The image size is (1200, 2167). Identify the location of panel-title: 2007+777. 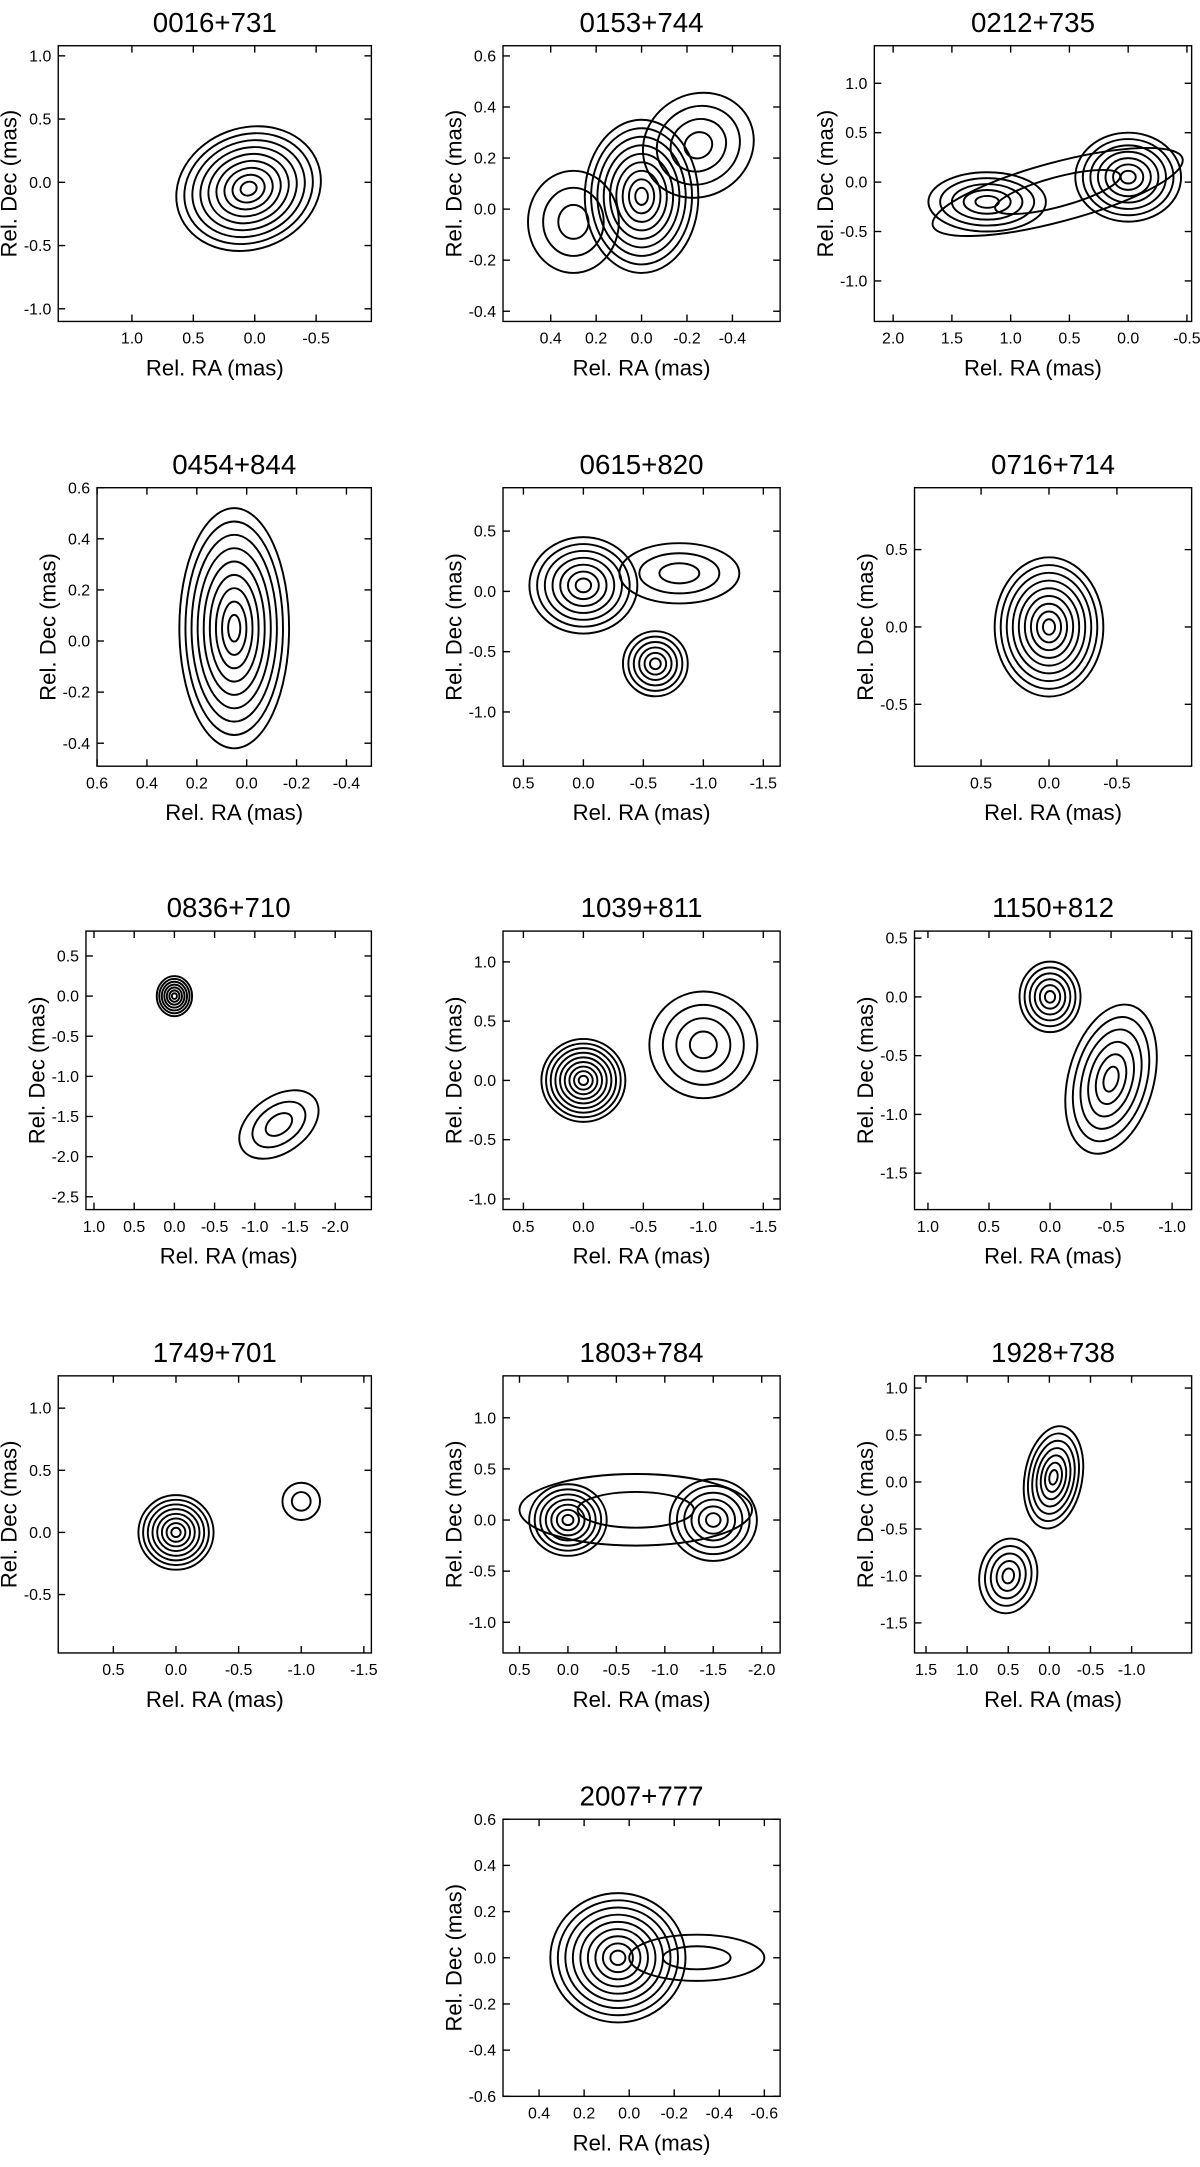
(642, 1795).